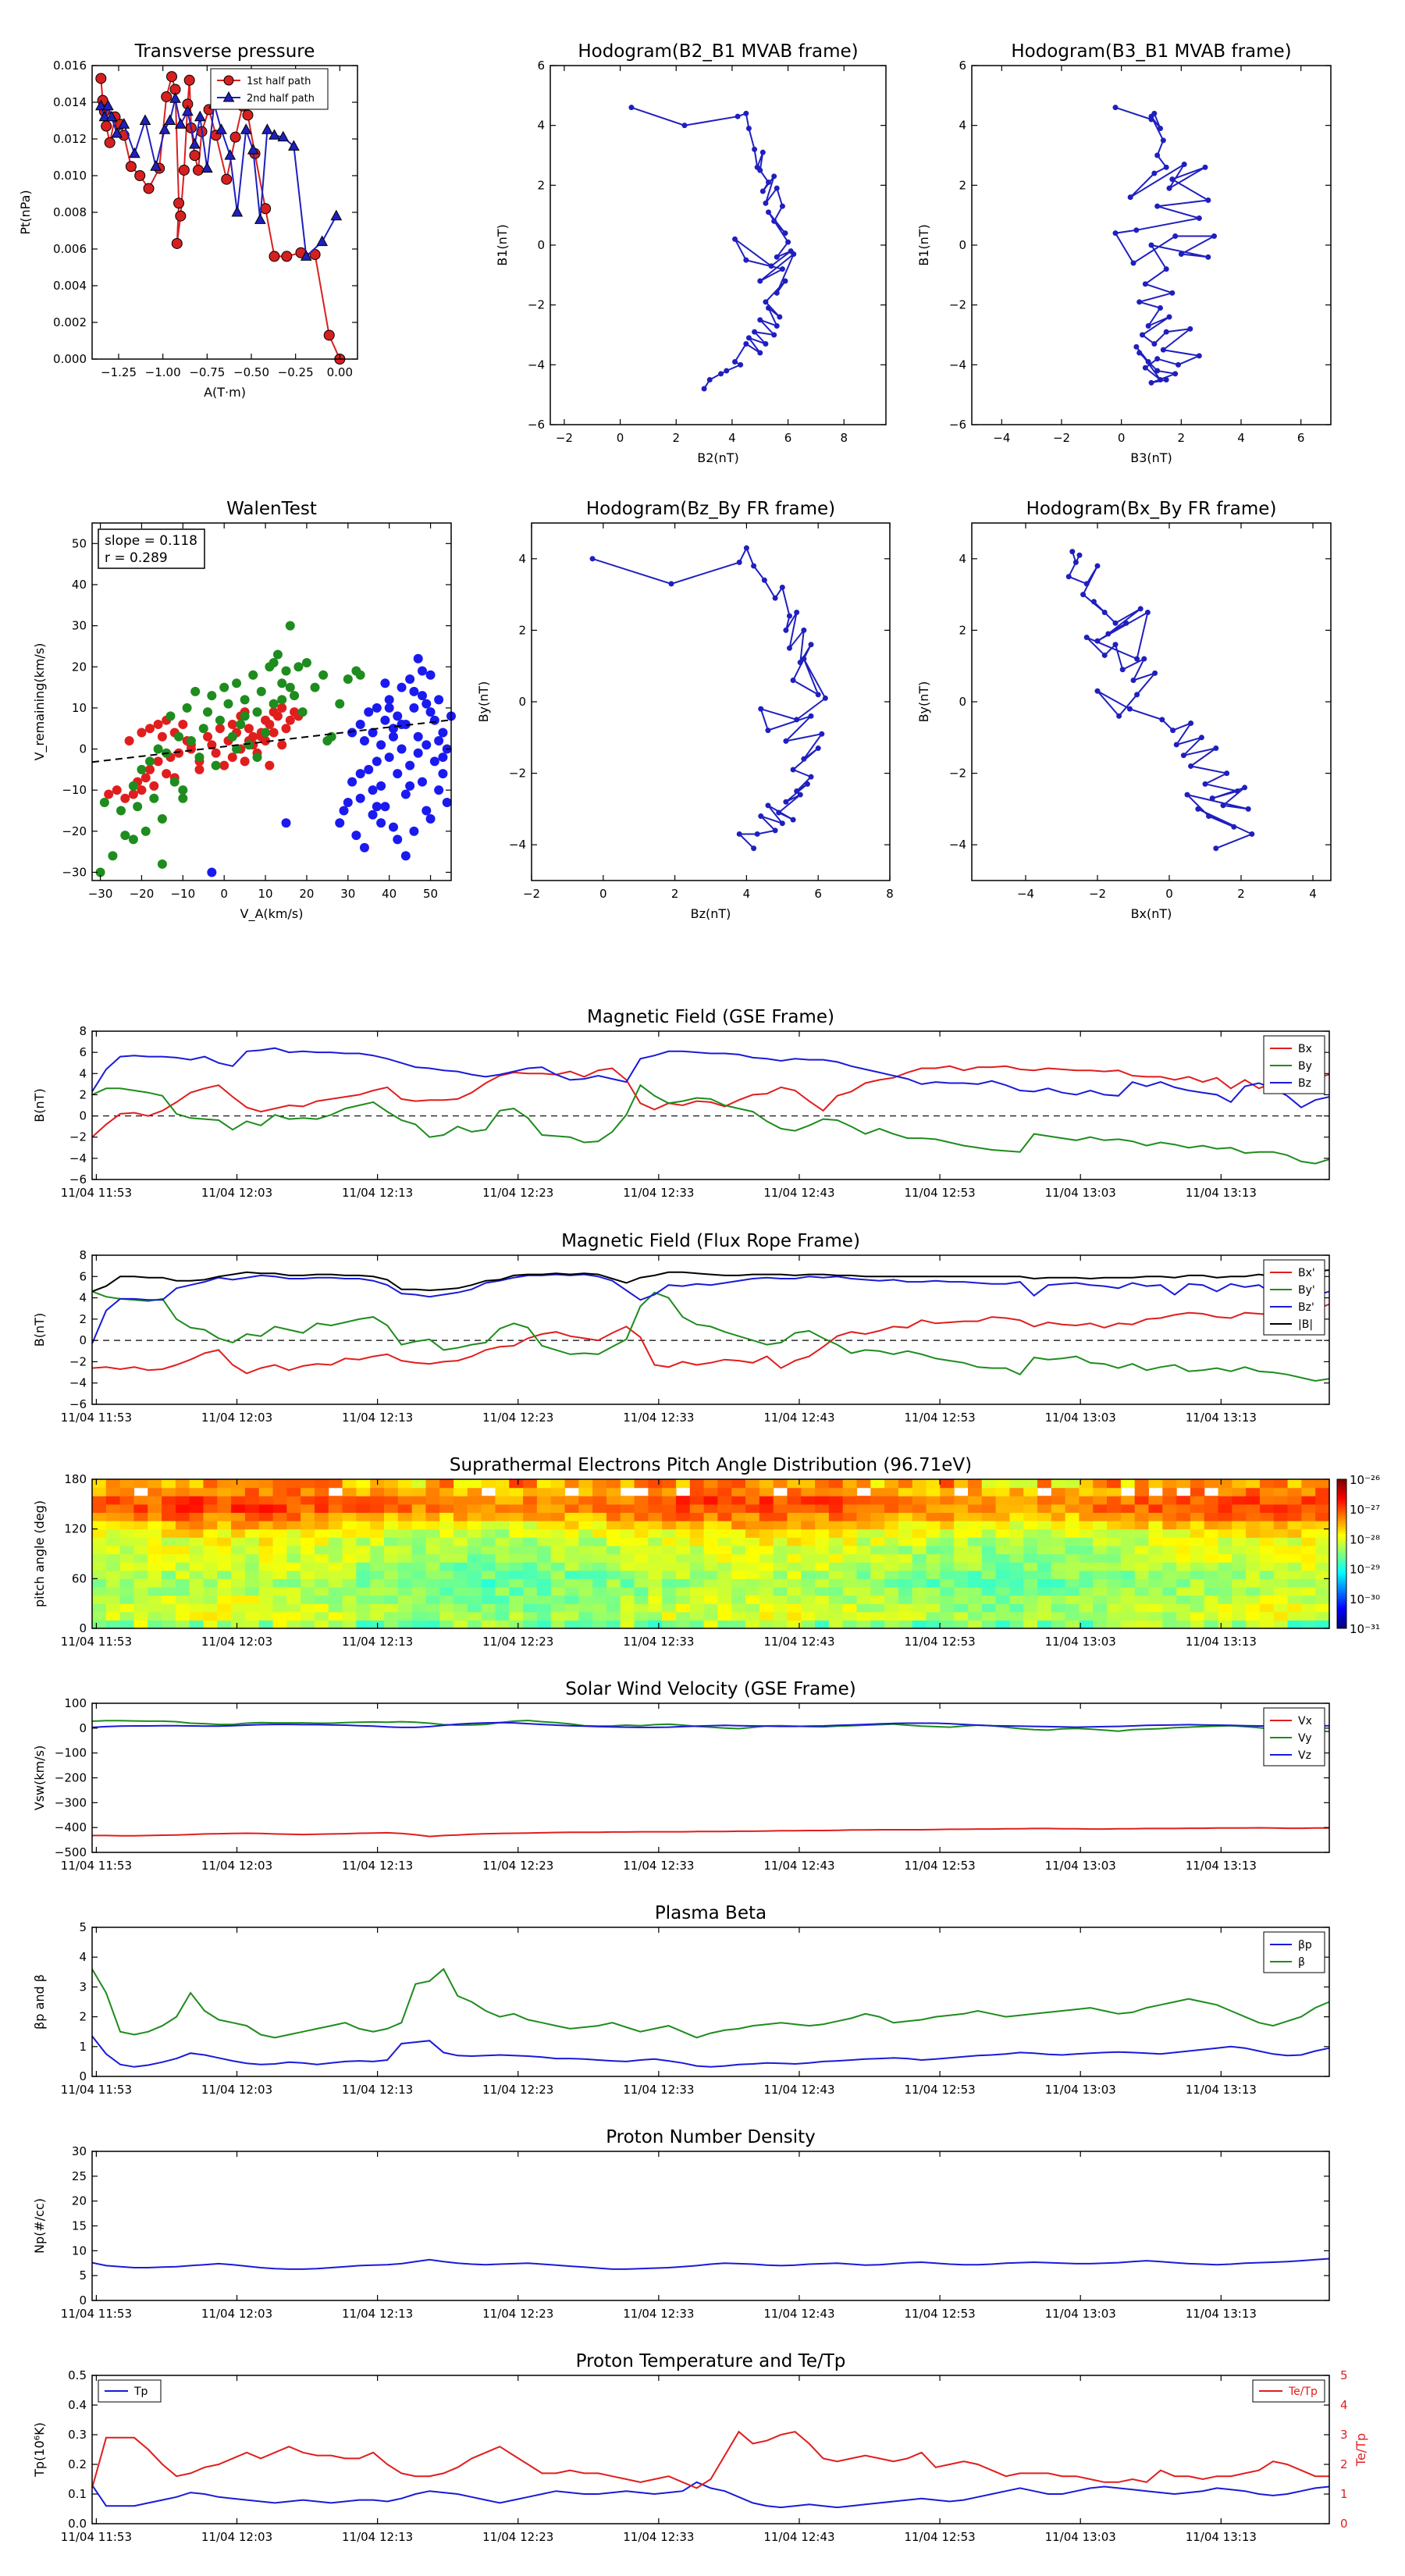  Describe the element at coordinates (1221, 2537) in the screenshot. I see `x-tick-label: 11/04 13:13` at that location.